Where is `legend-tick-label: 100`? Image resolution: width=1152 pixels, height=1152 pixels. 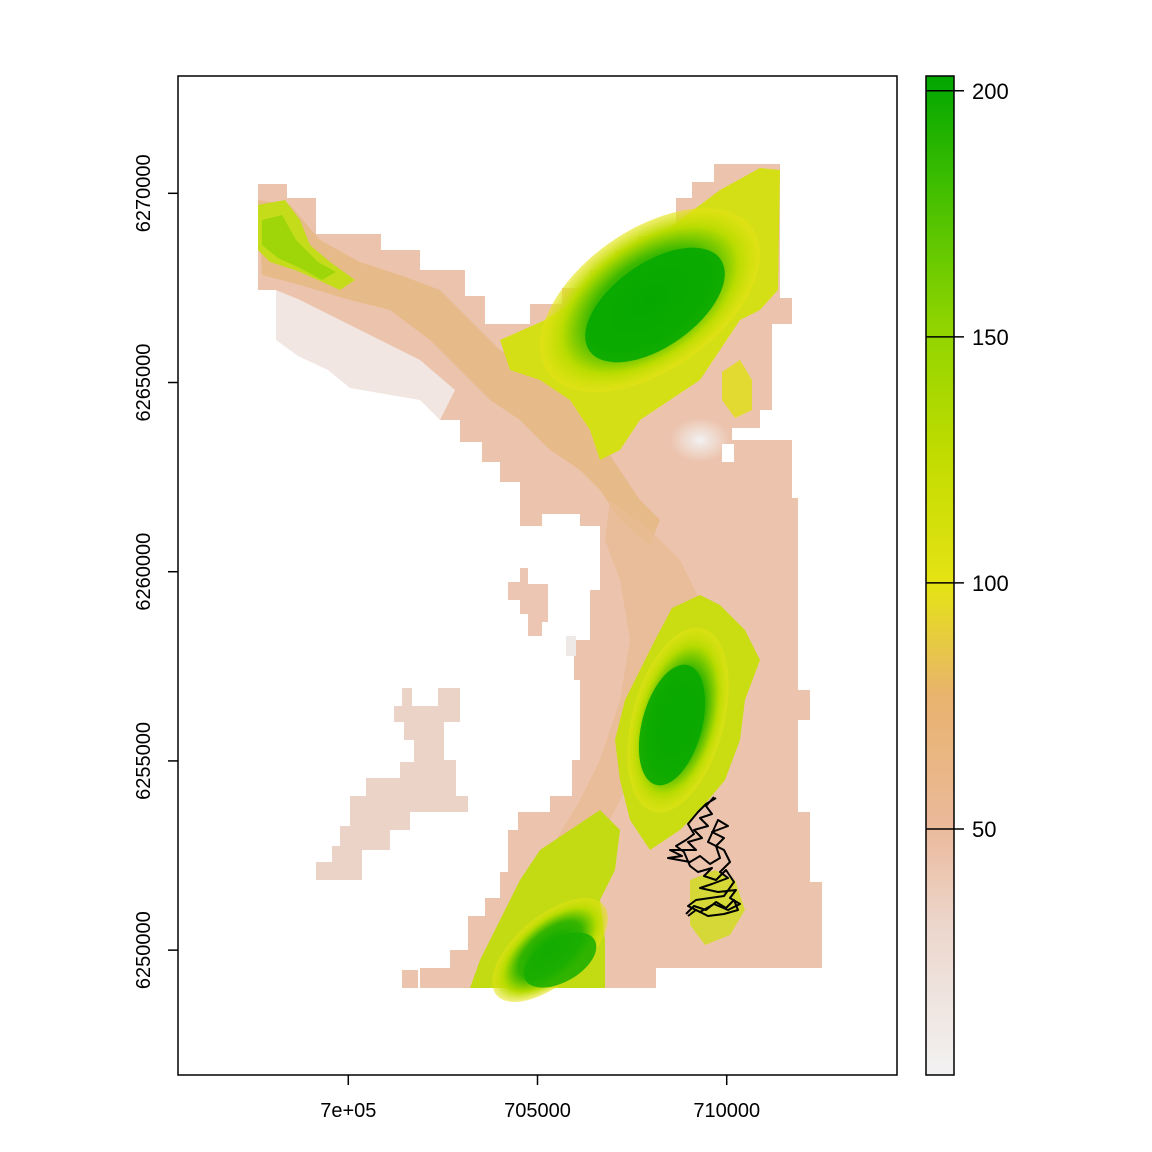 legend-tick-label: 100 is located at coordinates (990, 583).